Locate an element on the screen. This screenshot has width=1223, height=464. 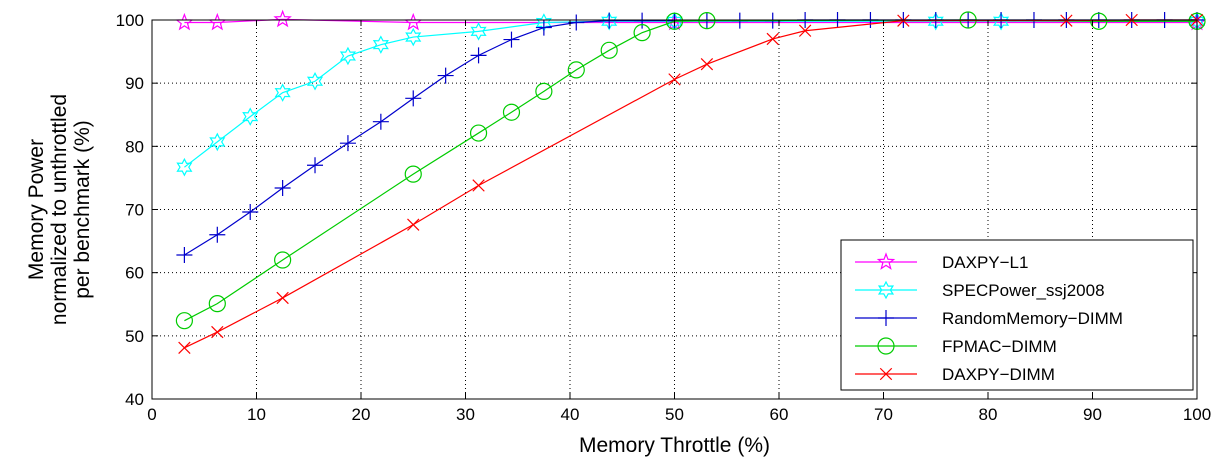
legend-item: DAXPY−DIMM is located at coordinates (955, 374).